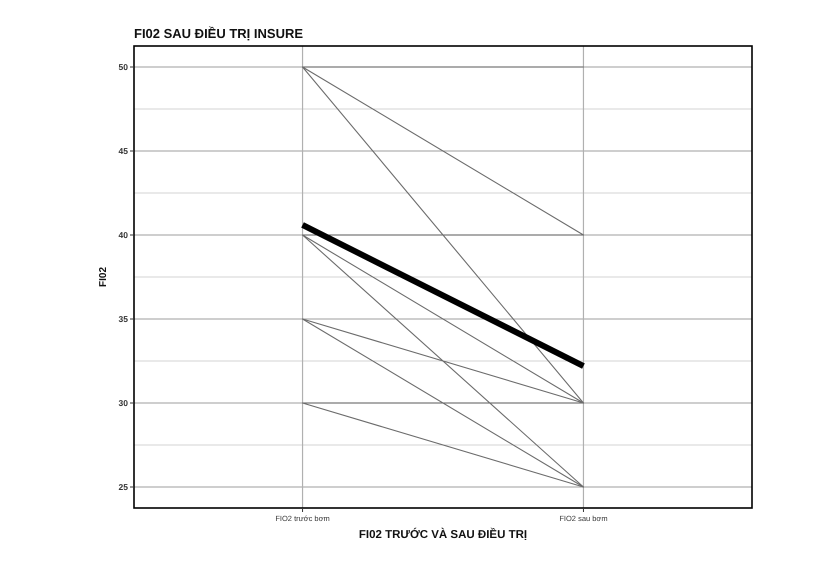 Image resolution: width=813 pixels, height=575 pixels. Describe the element at coordinates (103, 277) in the screenshot. I see `y-axis-title: FI02` at that location.